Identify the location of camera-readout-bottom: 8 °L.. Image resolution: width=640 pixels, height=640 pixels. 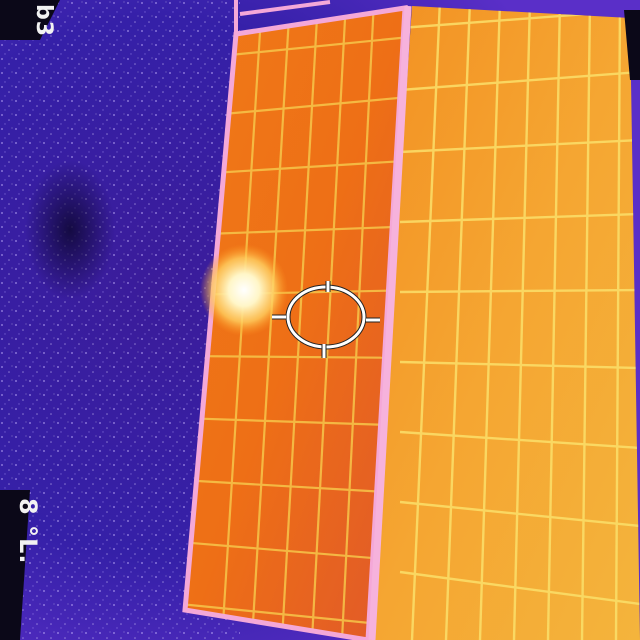
(28, 531).